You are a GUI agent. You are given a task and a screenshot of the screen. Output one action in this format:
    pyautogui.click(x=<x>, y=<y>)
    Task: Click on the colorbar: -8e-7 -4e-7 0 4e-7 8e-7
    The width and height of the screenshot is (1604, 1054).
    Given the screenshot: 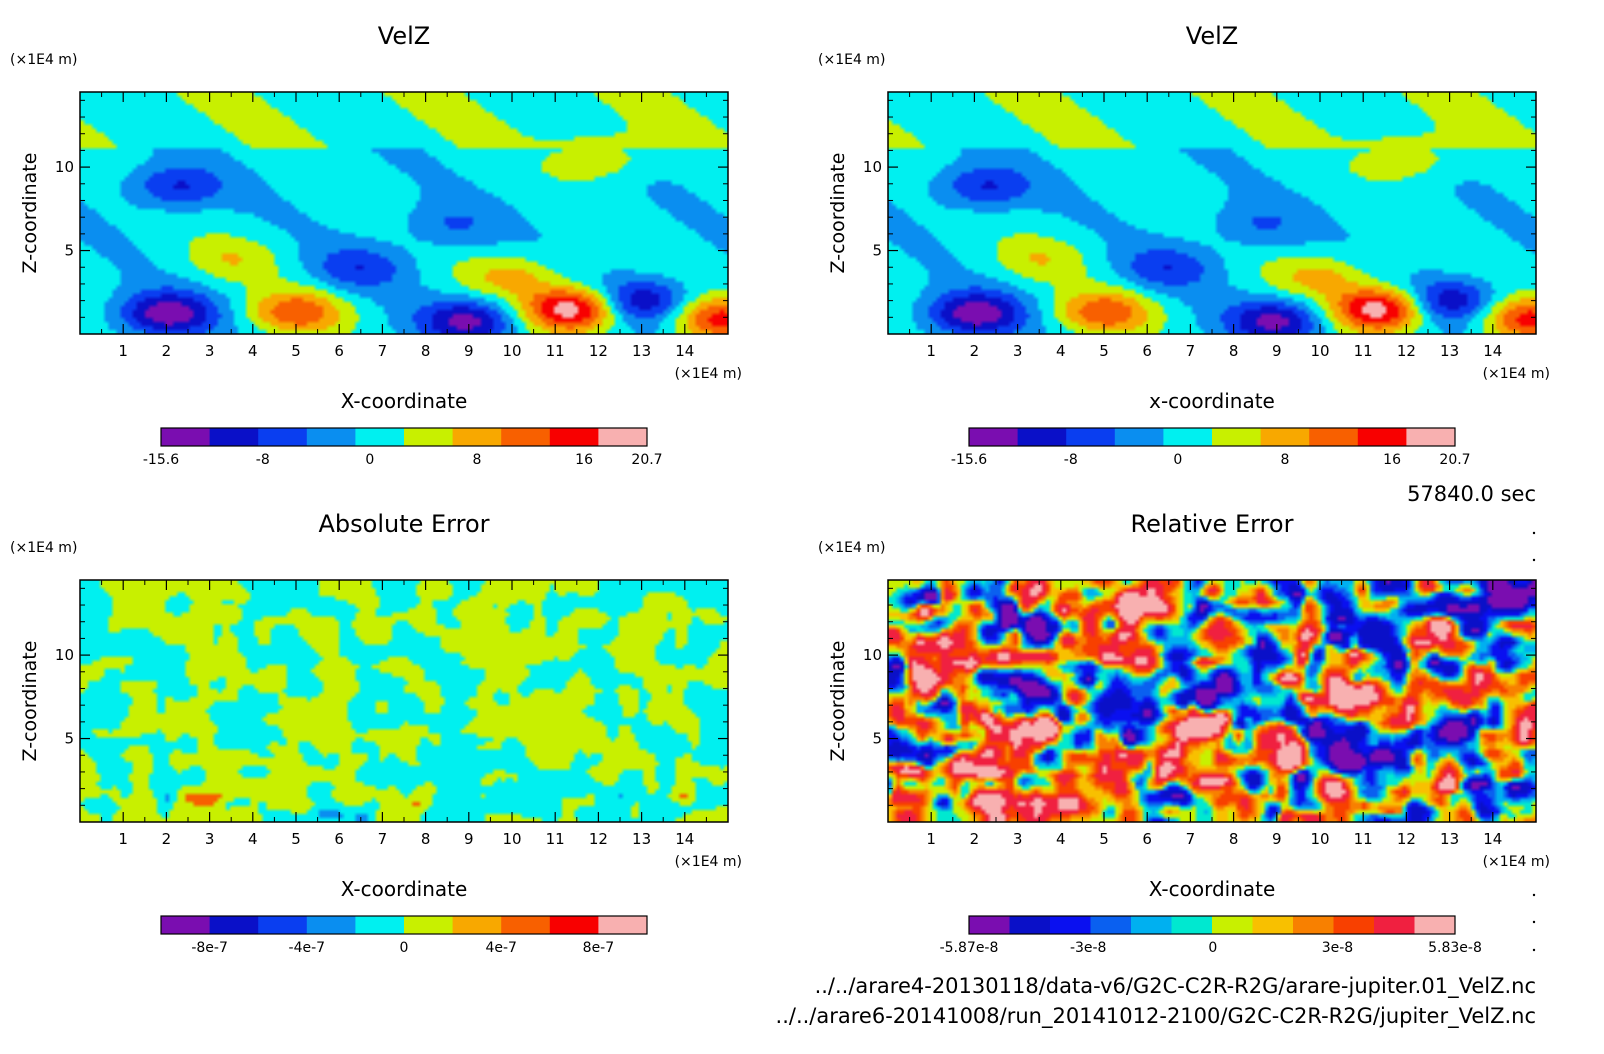 What is the action you would take?
    pyautogui.click(x=404, y=935)
    